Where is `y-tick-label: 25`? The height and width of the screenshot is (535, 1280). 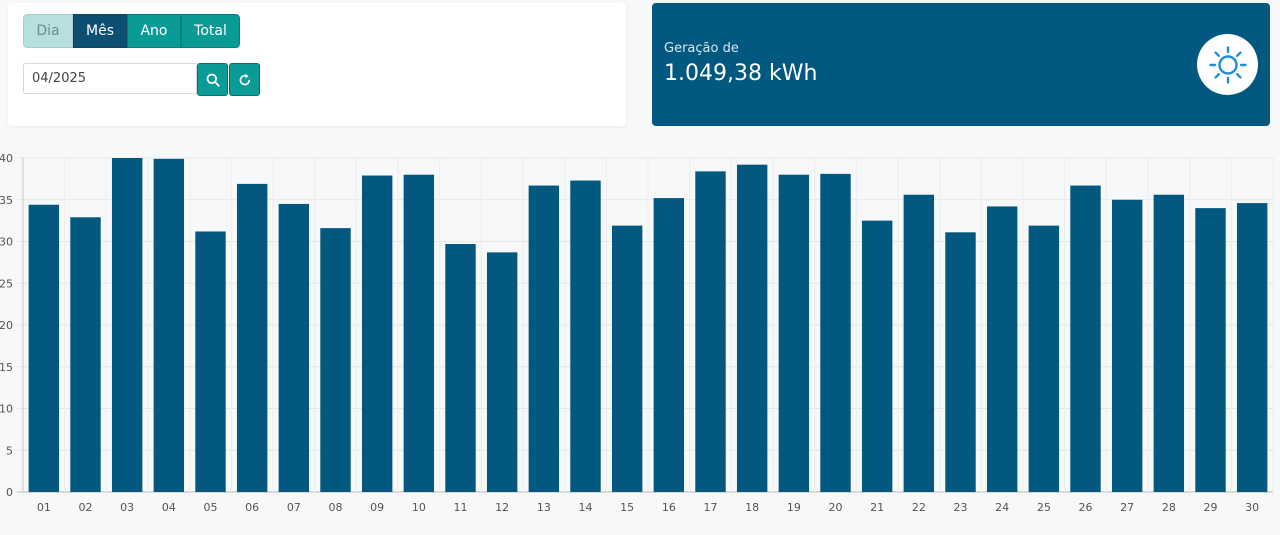 y-tick-label: 25 is located at coordinates (6, 283).